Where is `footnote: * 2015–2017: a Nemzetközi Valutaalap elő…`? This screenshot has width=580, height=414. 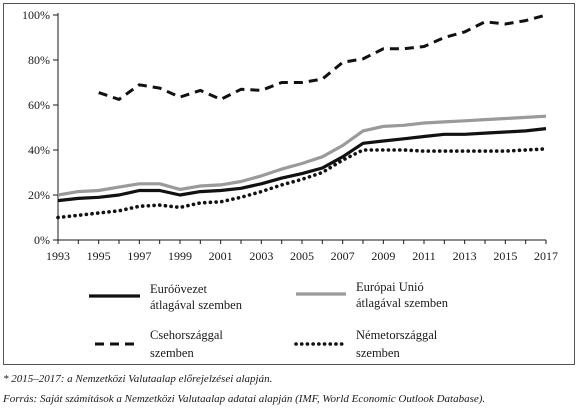 footnote: * 2015–2017: a Nemzetközi Valutaalap elő… is located at coordinates (138, 379).